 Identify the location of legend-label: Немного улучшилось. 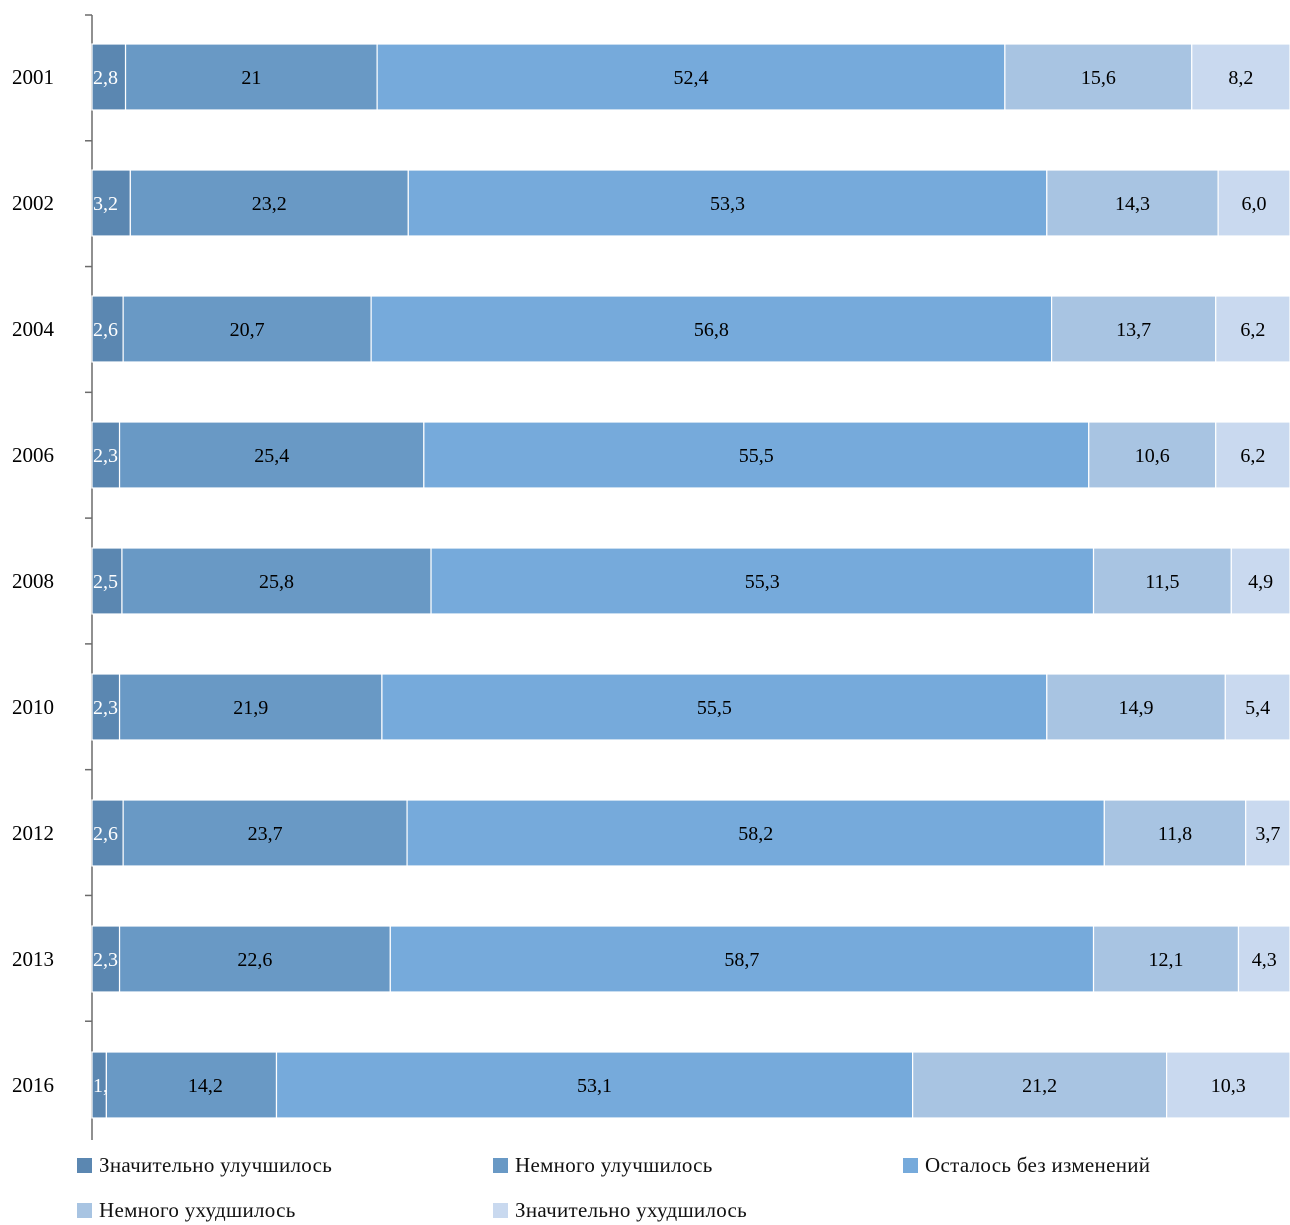
(614, 1164).